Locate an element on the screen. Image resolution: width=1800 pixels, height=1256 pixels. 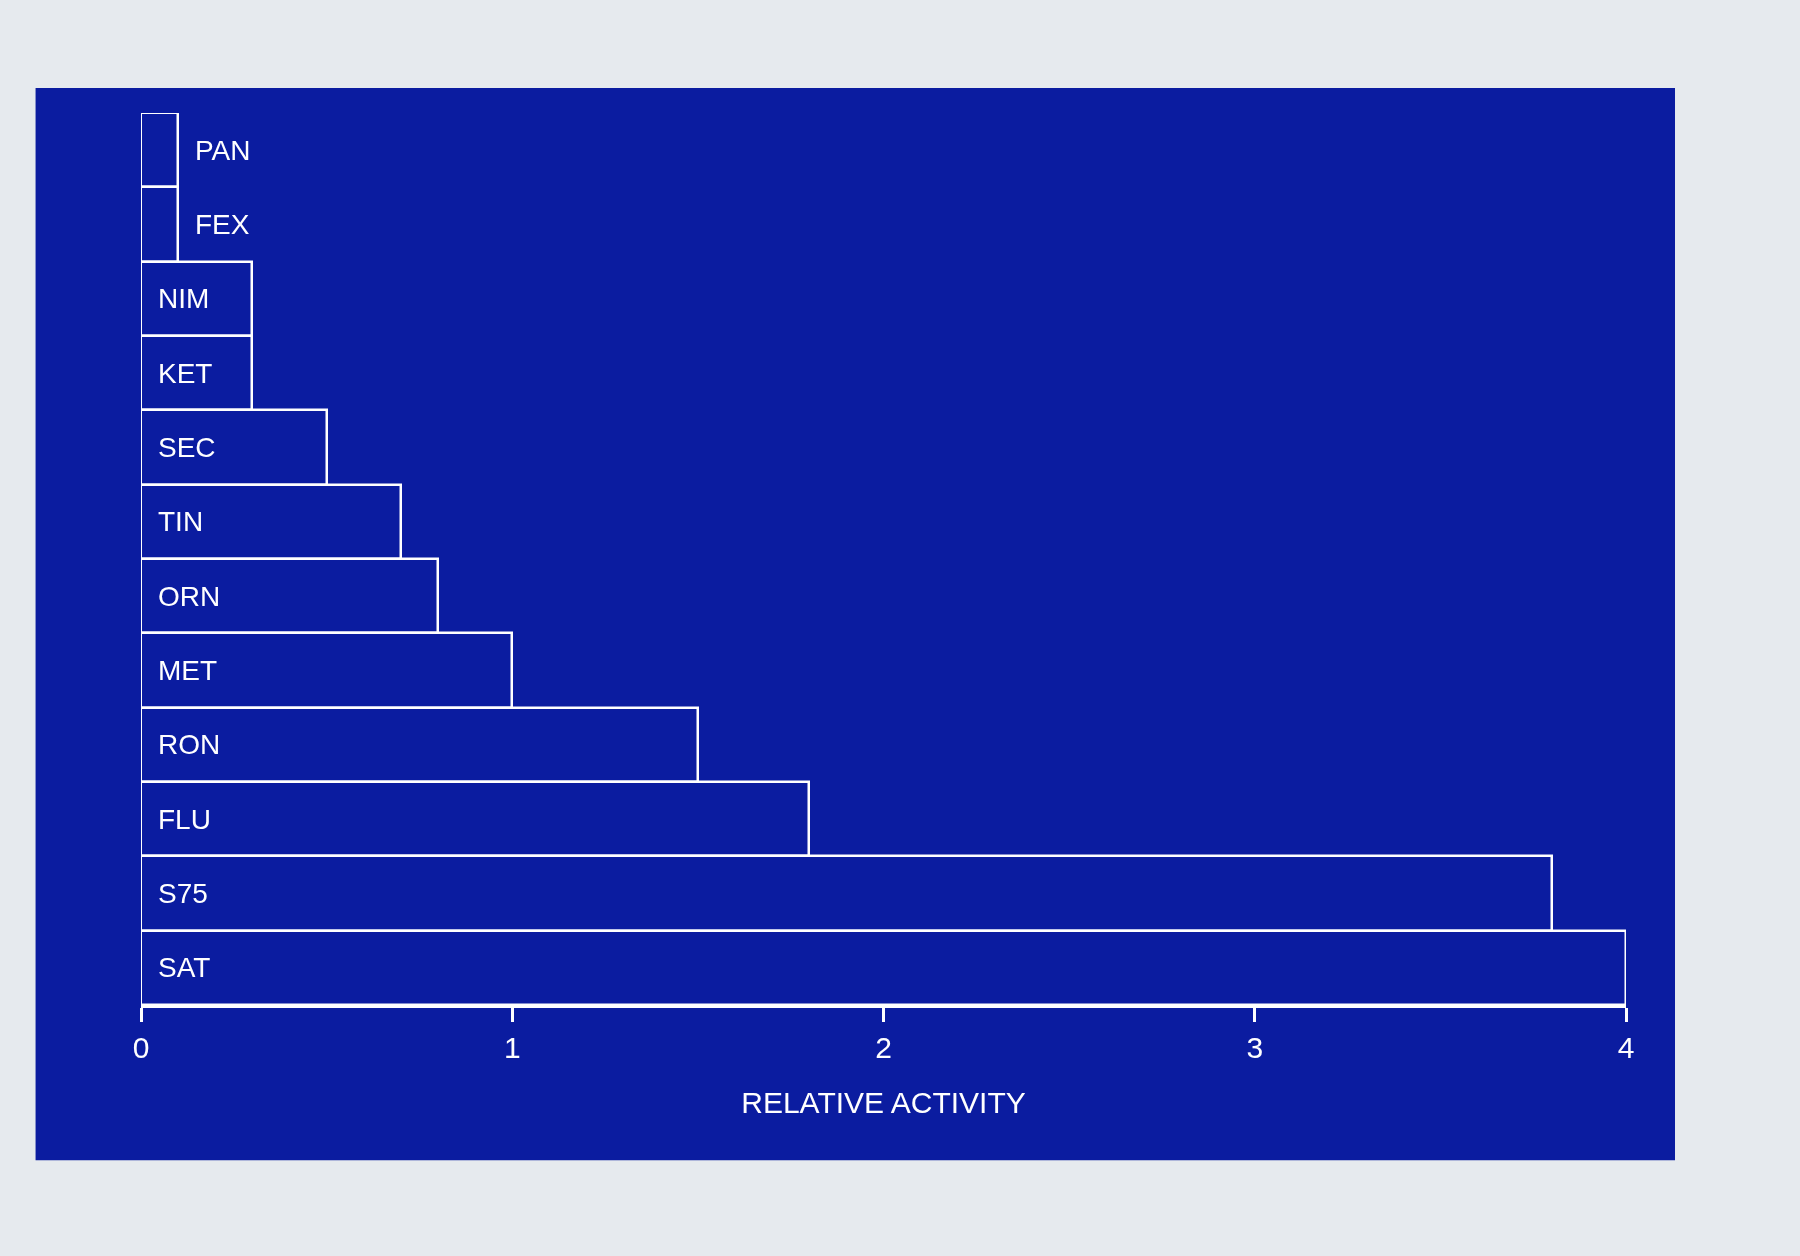
y-tick-label: SAT is located at coordinates (184, 967).